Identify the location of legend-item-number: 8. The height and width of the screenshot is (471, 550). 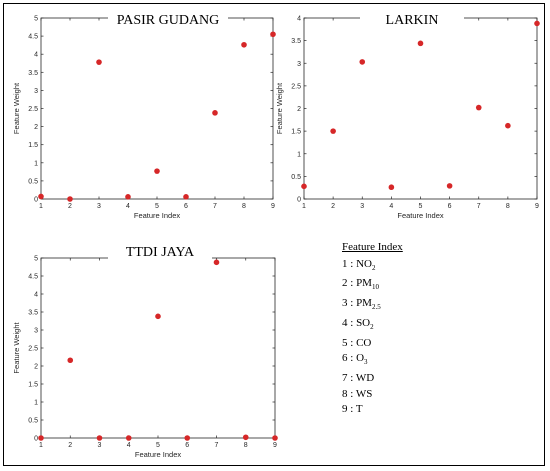
(345, 393).